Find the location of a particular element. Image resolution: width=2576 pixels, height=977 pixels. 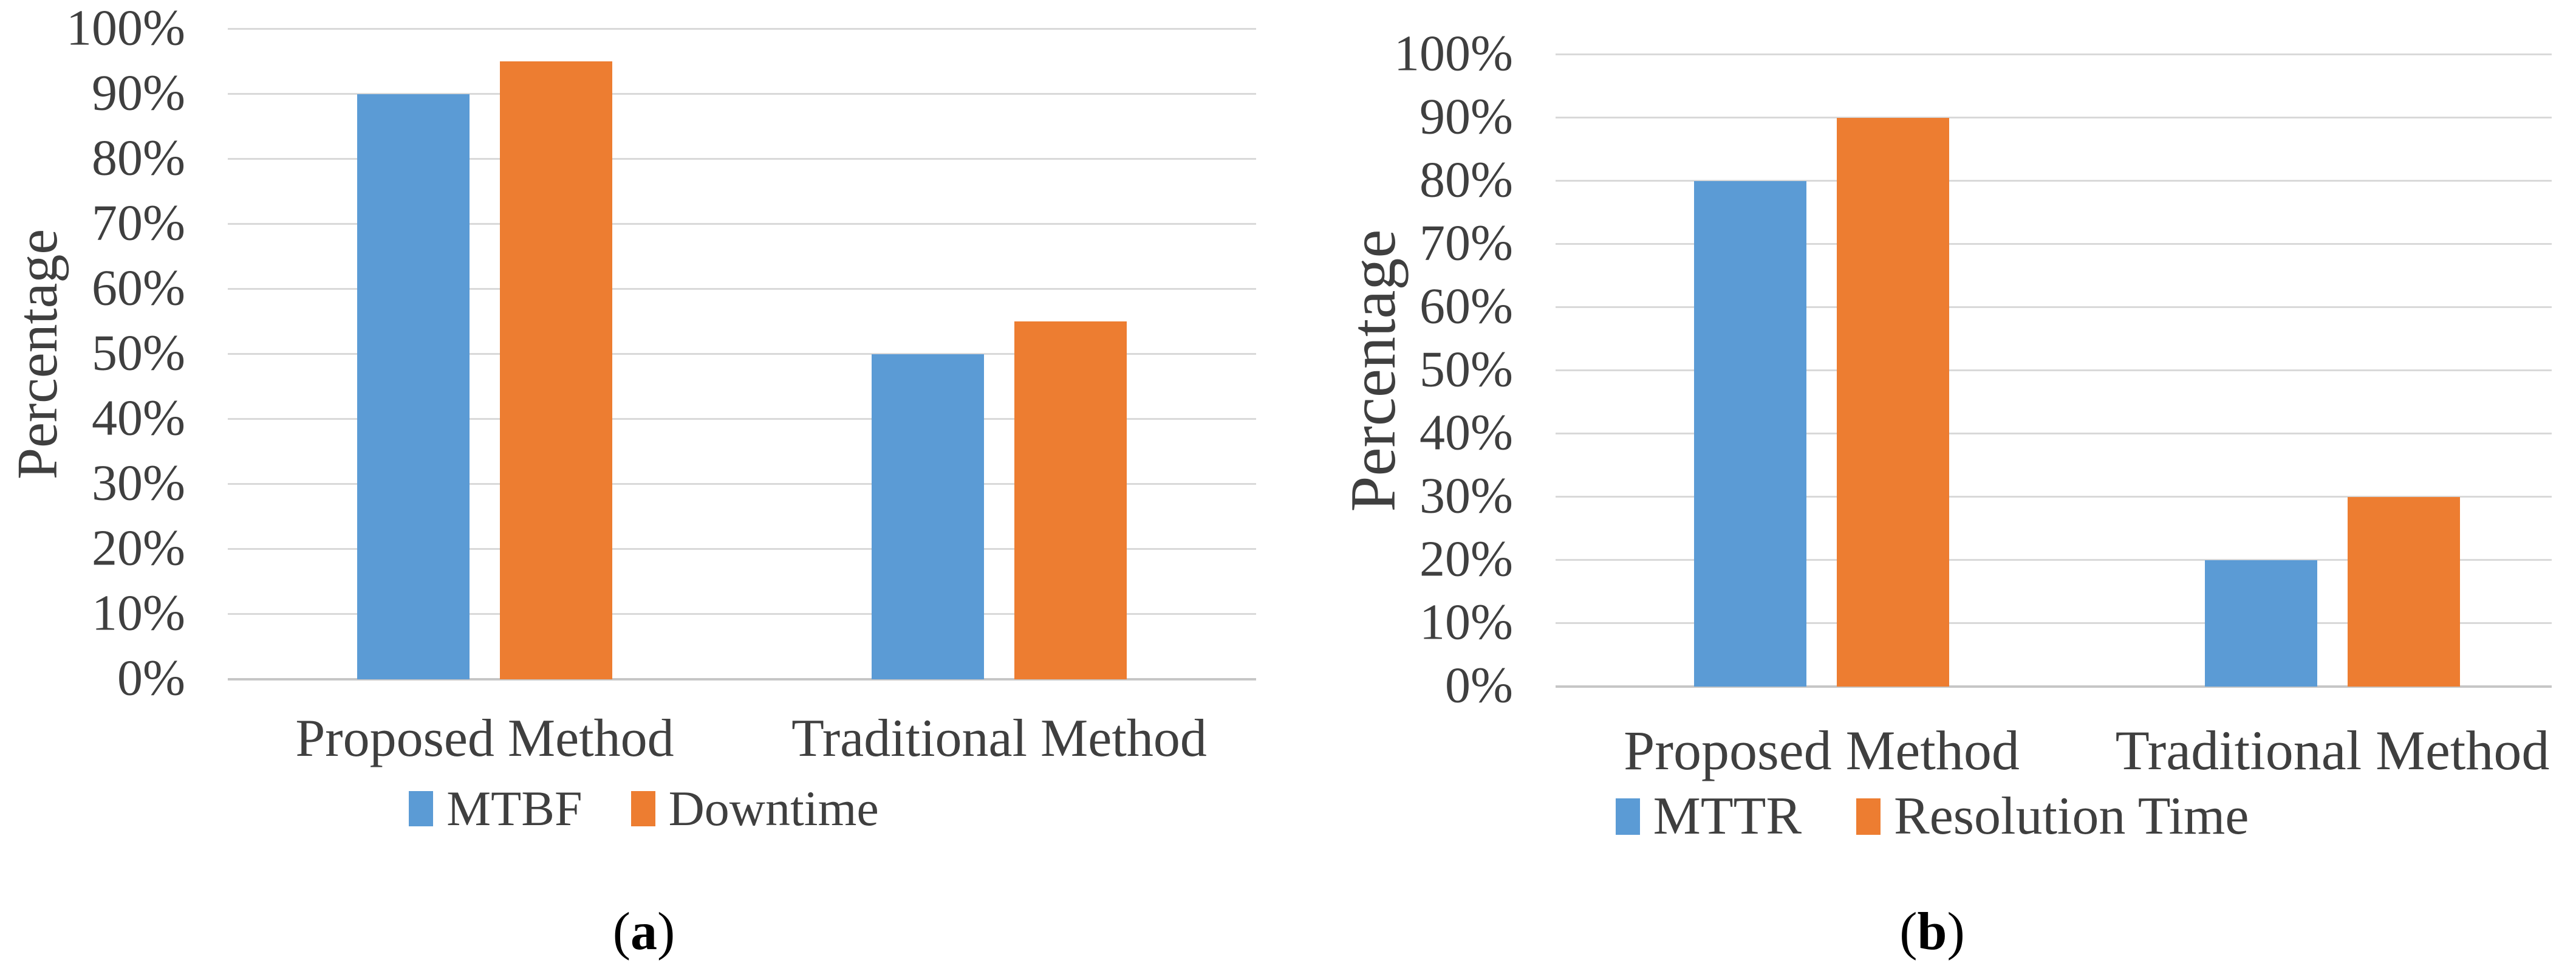

caption-letter: b is located at coordinates (1932, 931).